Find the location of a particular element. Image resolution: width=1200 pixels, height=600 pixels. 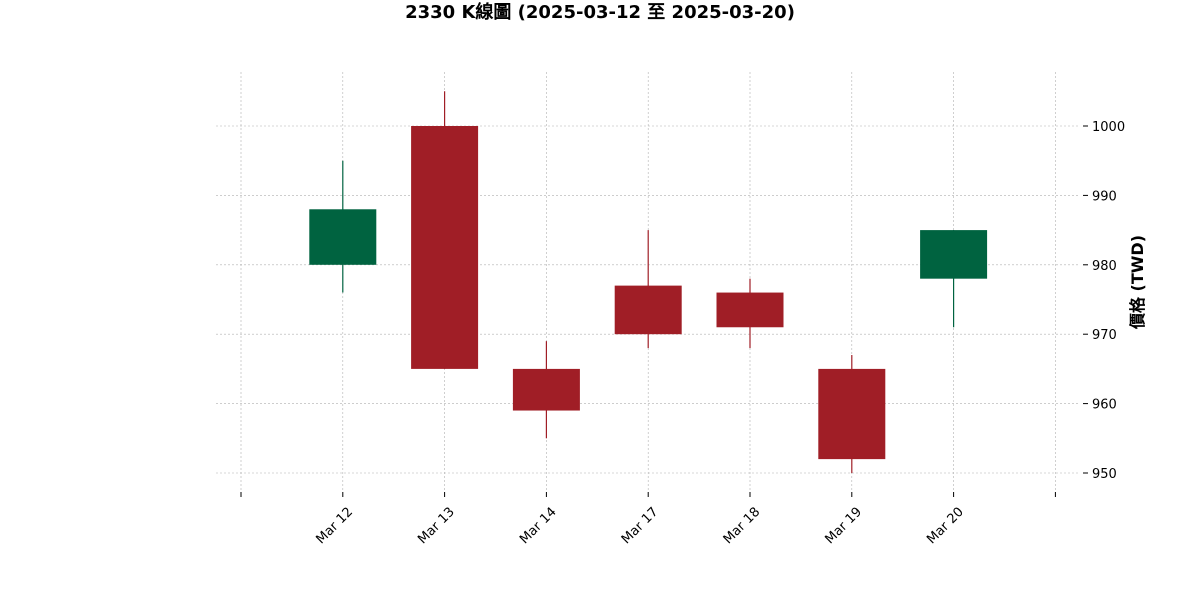

x-tick-label: Mar 17 is located at coordinates (640, 526).